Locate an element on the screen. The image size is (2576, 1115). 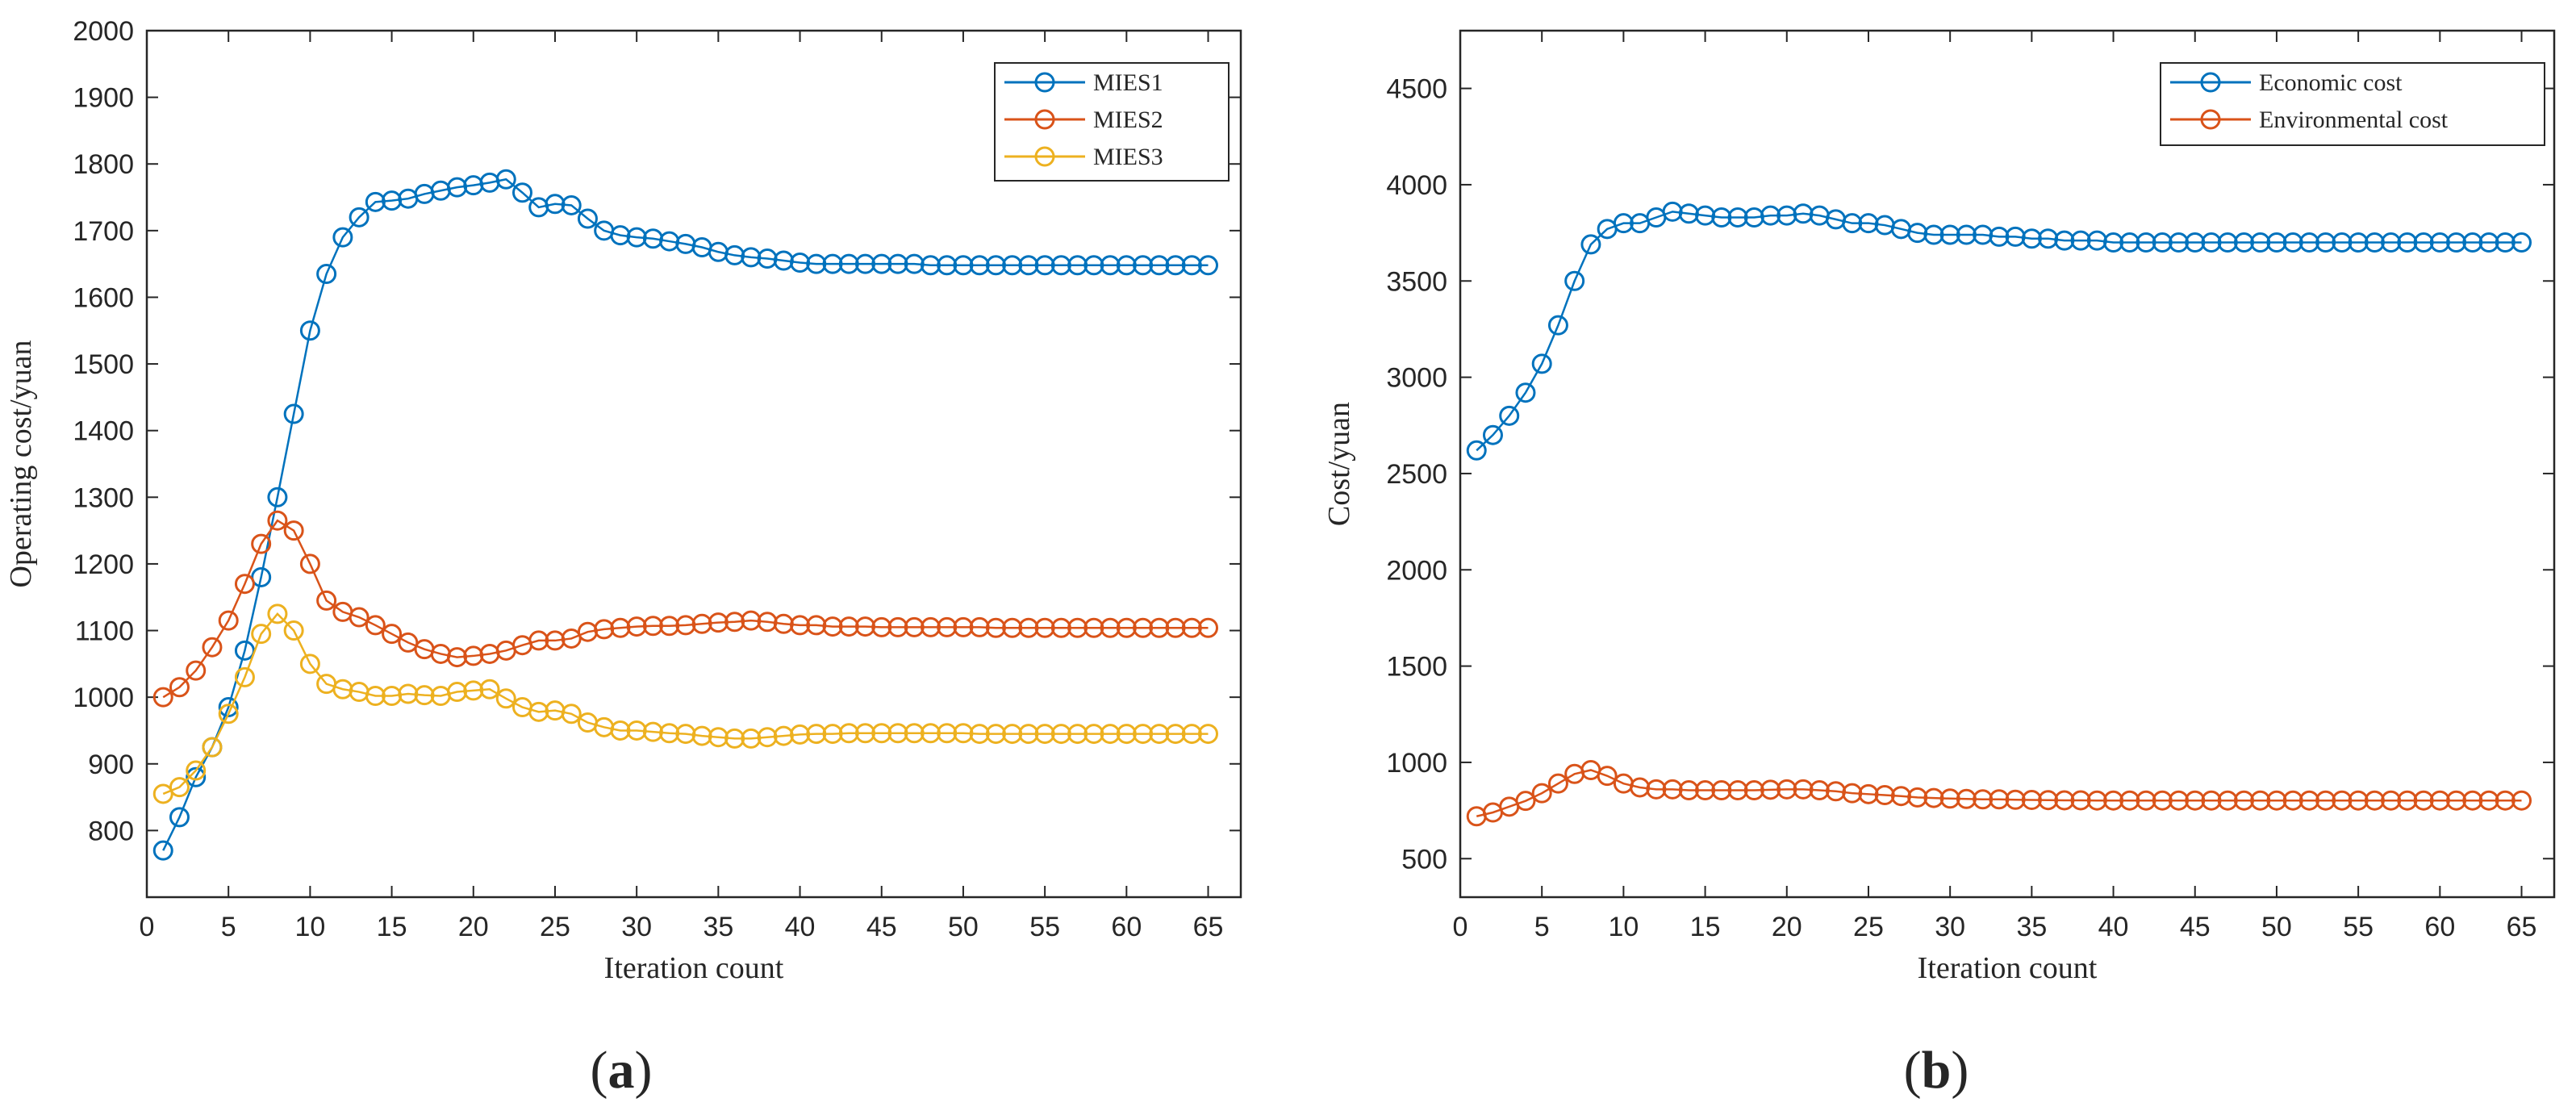
legend-marker is located at coordinates (1044, 82).